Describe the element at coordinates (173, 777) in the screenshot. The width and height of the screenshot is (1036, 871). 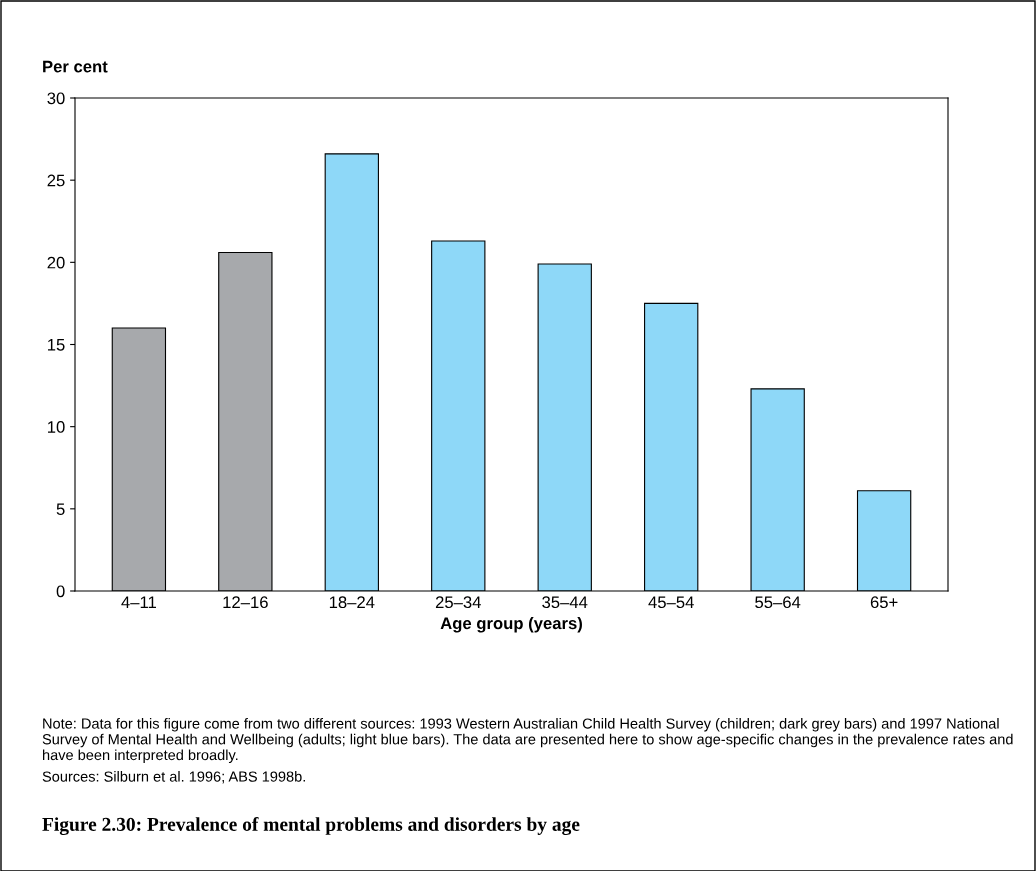
I see `source-note: Sources: Silburn et al. 1996; ABS 1998b.` at that location.